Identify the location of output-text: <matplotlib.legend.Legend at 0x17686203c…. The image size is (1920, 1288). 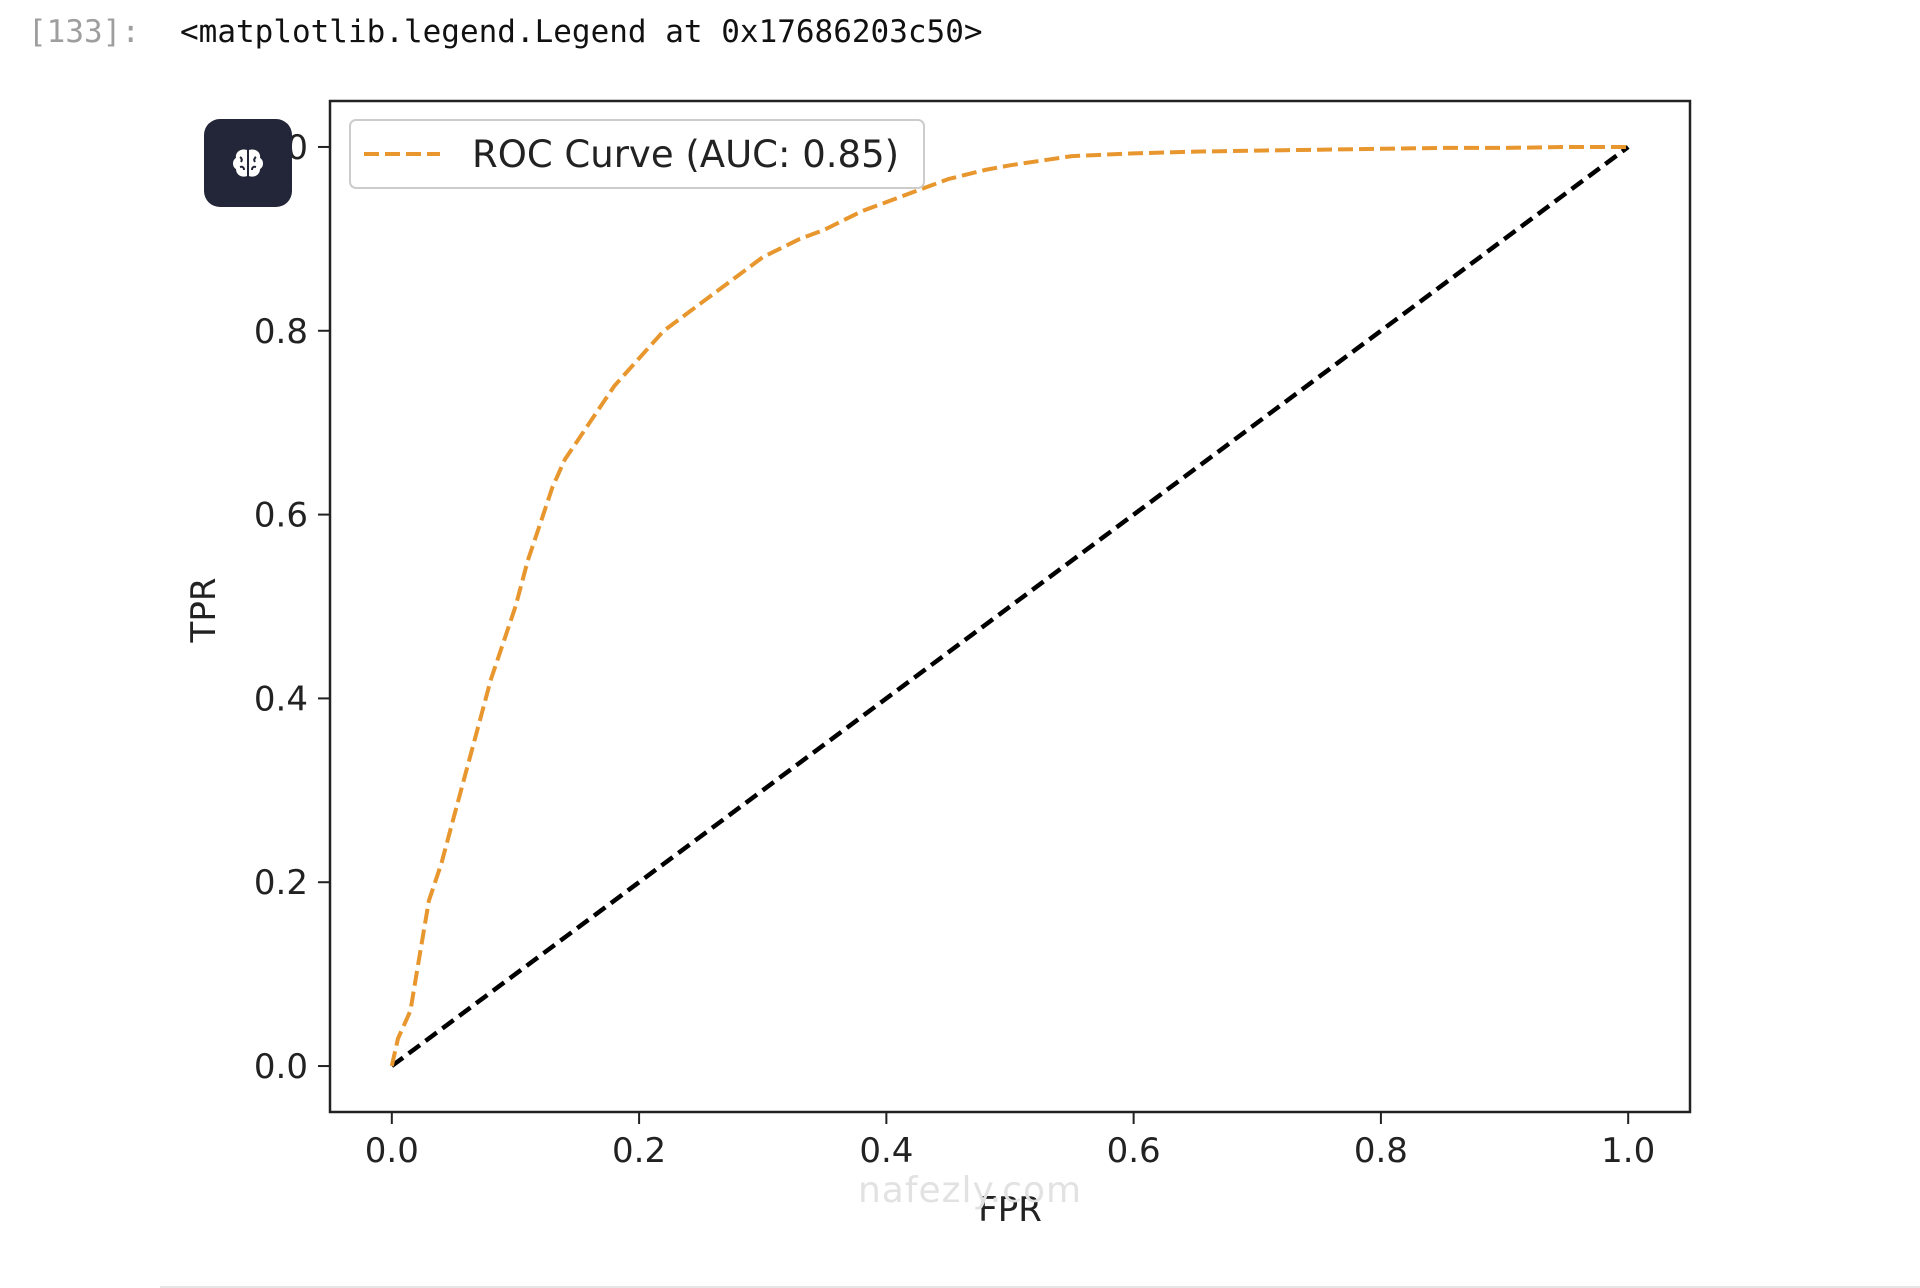
(581, 32).